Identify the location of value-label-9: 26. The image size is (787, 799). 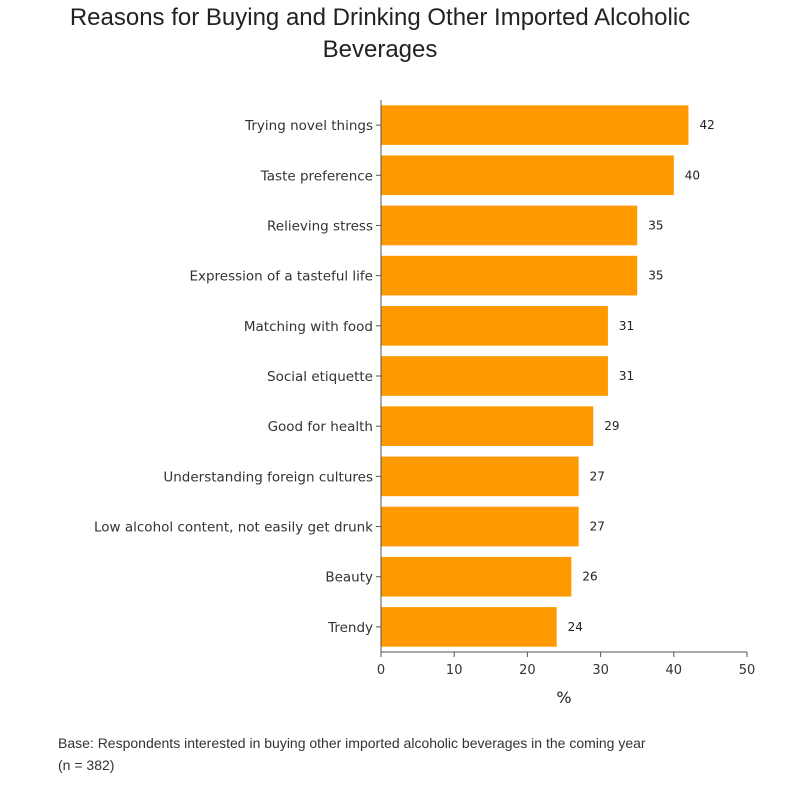
(589, 577).